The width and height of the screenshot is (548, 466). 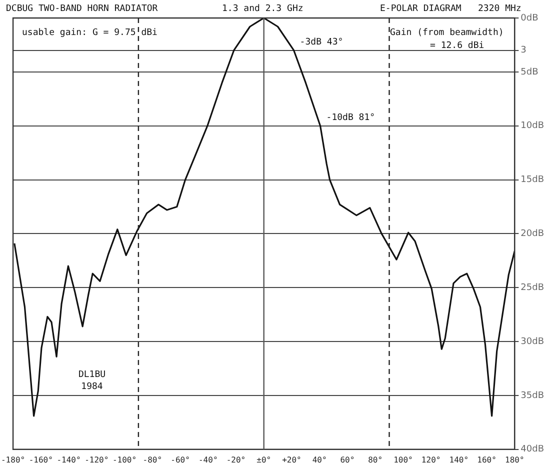 I want to click on text: 2320 MHz, so click(x=500, y=9).